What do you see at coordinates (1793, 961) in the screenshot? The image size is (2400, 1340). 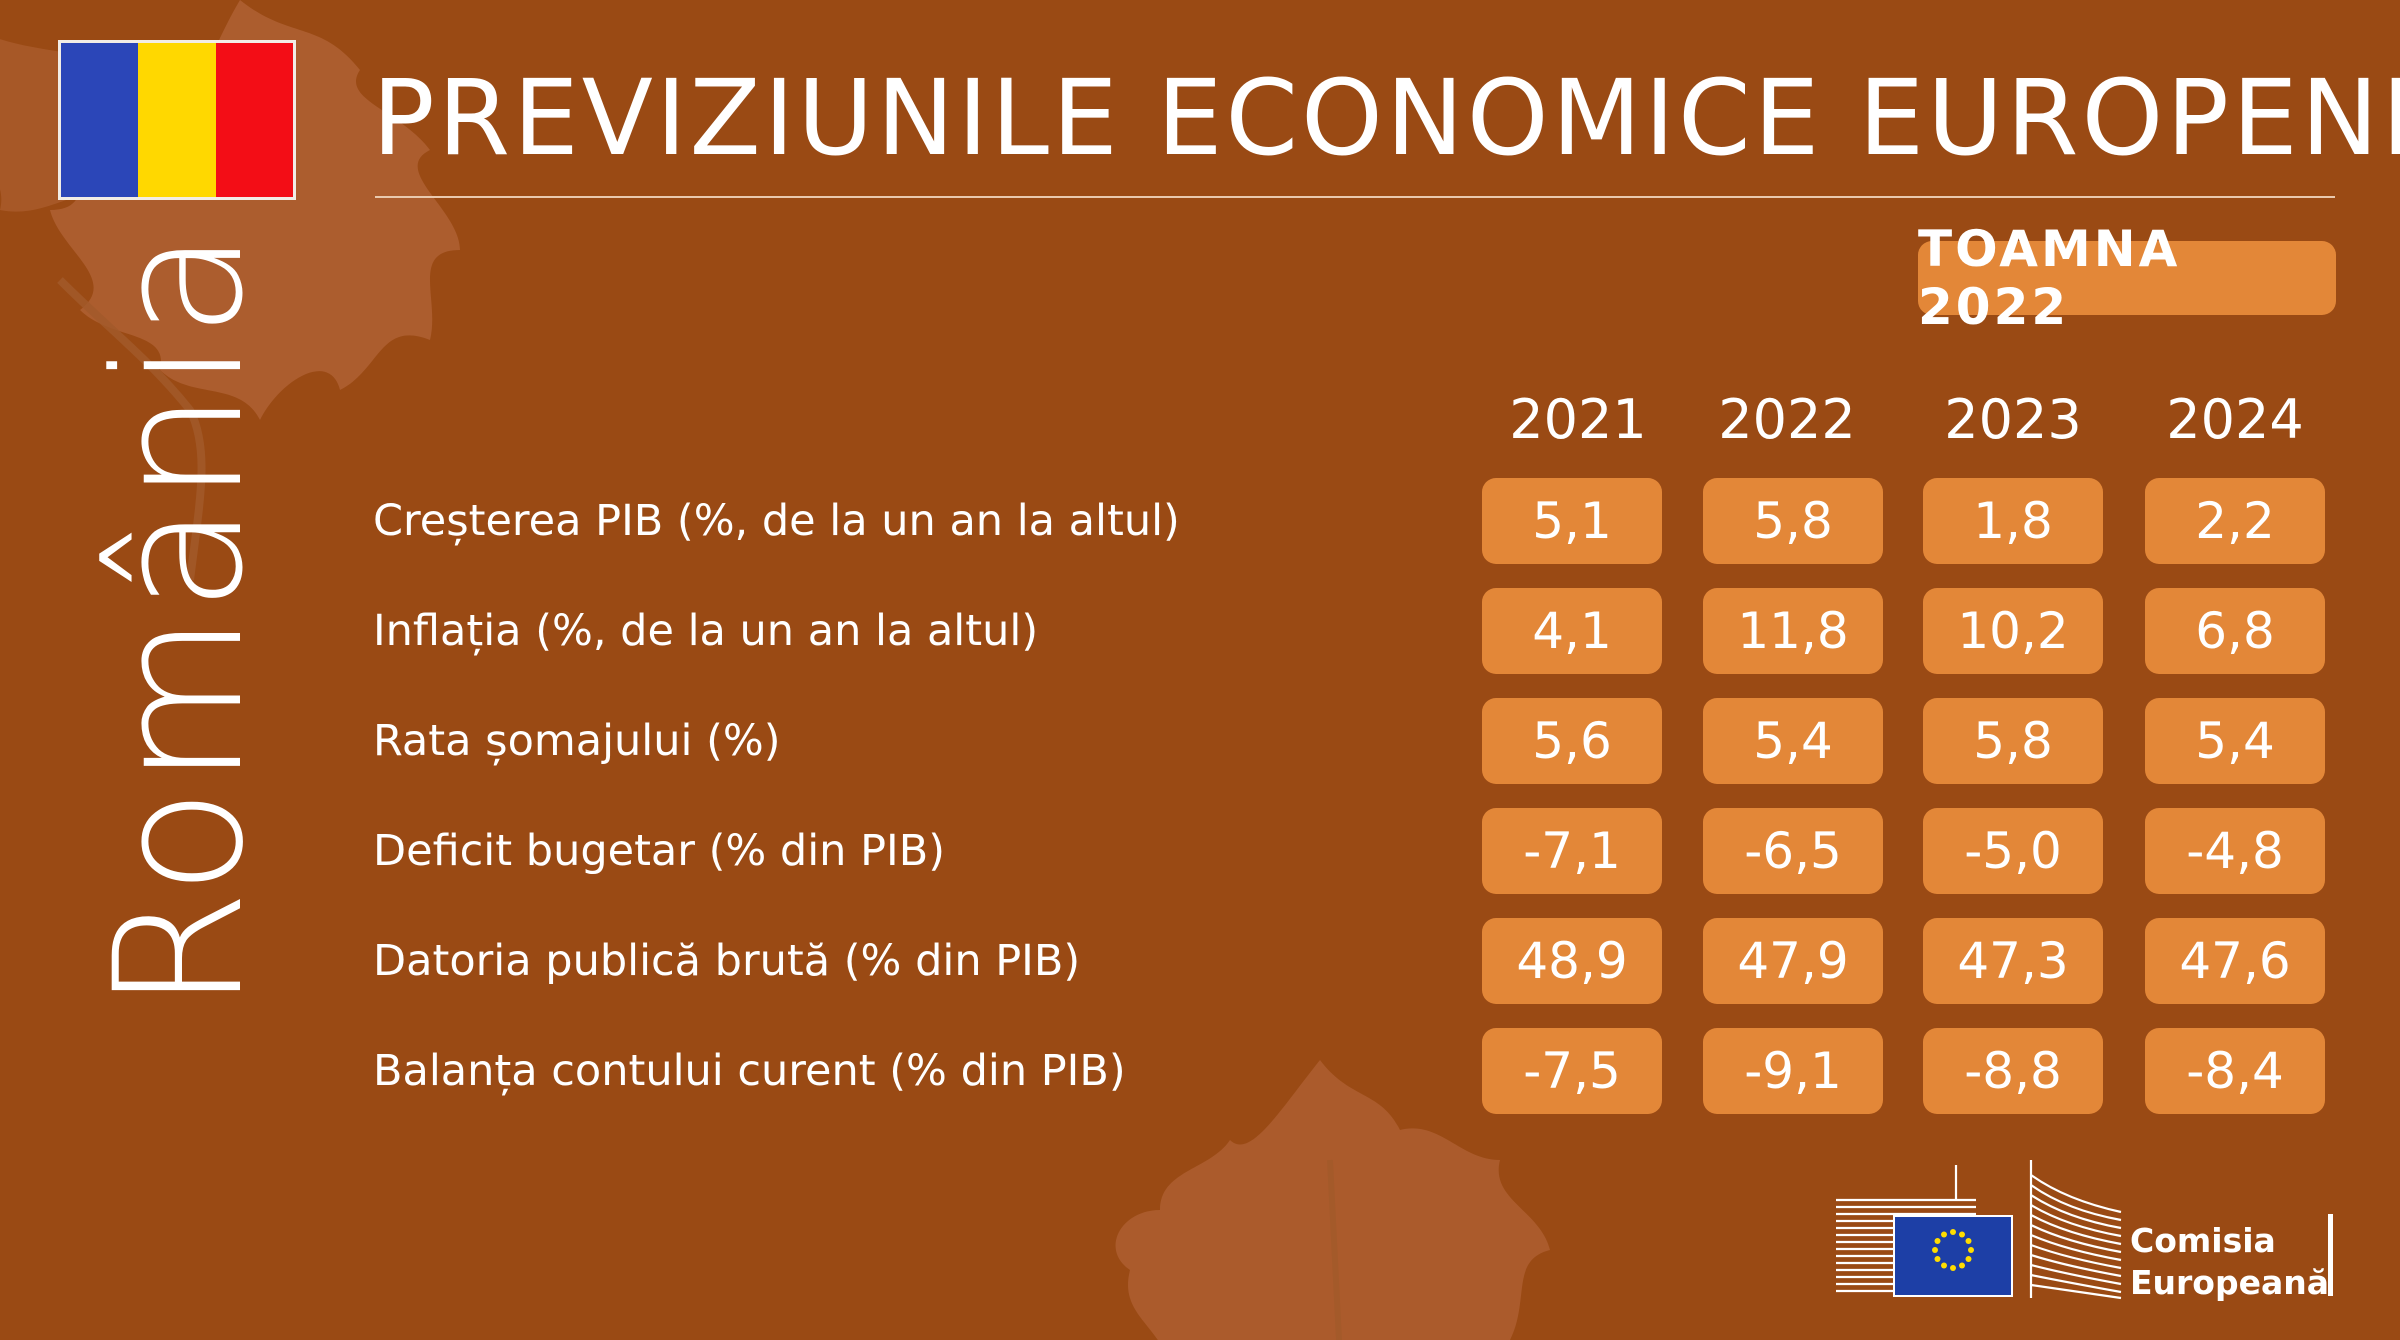 I see `value-cell: 47,9` at bounding box center [1793, 961].